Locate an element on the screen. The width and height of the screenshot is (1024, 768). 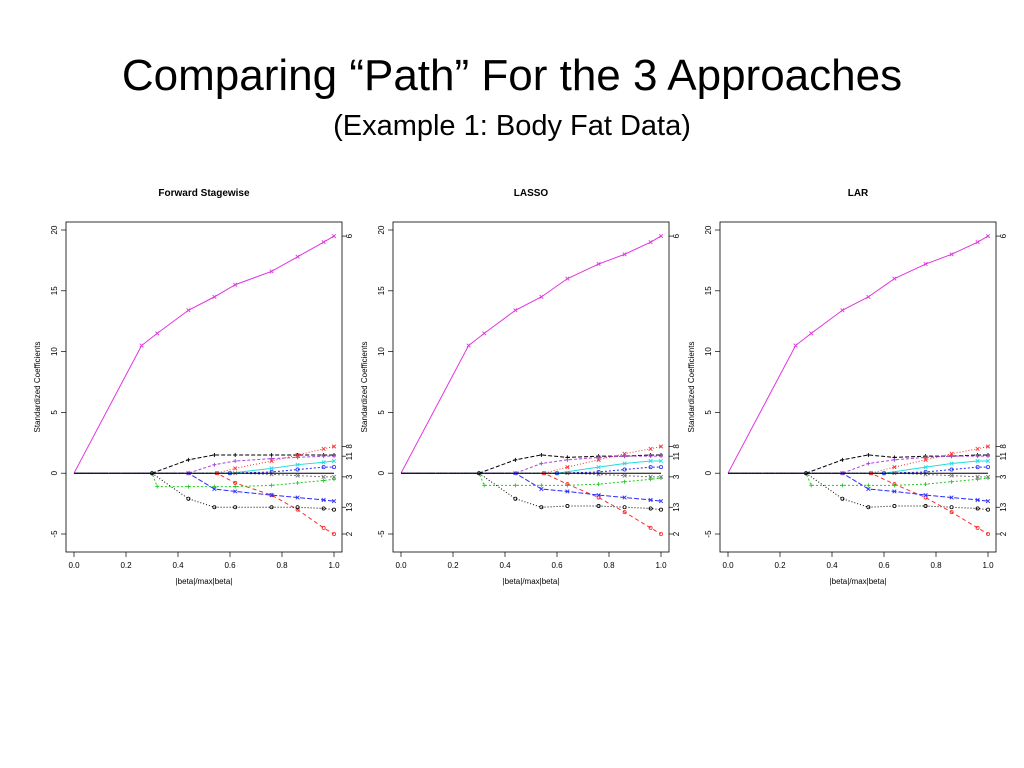
variable-label: 8 is located at coordinates (676, 446).